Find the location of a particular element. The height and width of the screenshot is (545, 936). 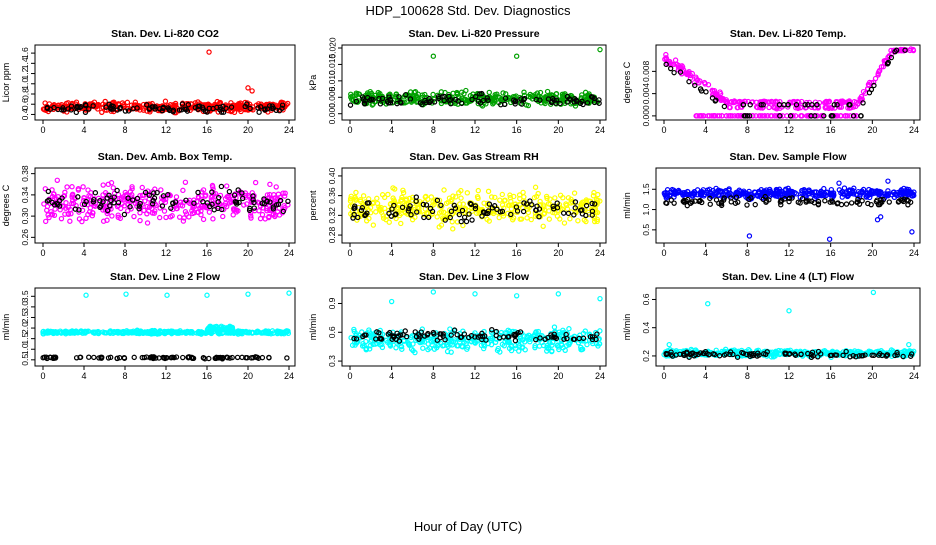

x-tick-label: 4 is located at coordinates (705, 253).